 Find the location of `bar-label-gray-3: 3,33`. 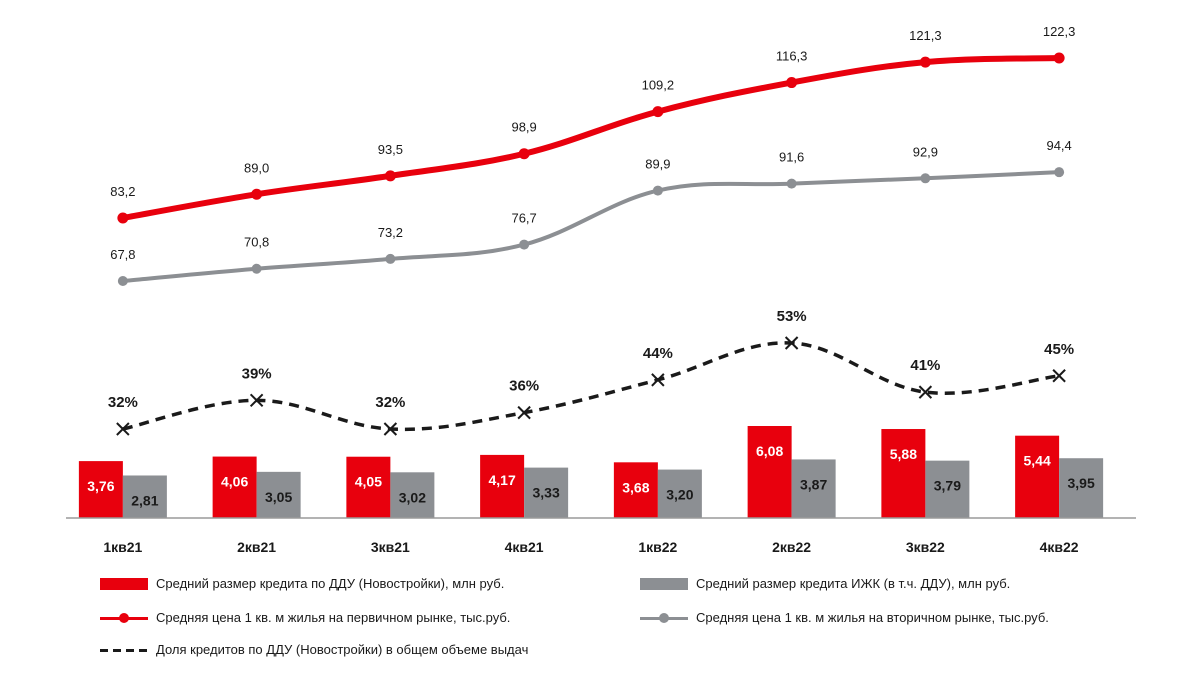

bar-label-gray-3: 3,33 is located at coordinates (546, 493).